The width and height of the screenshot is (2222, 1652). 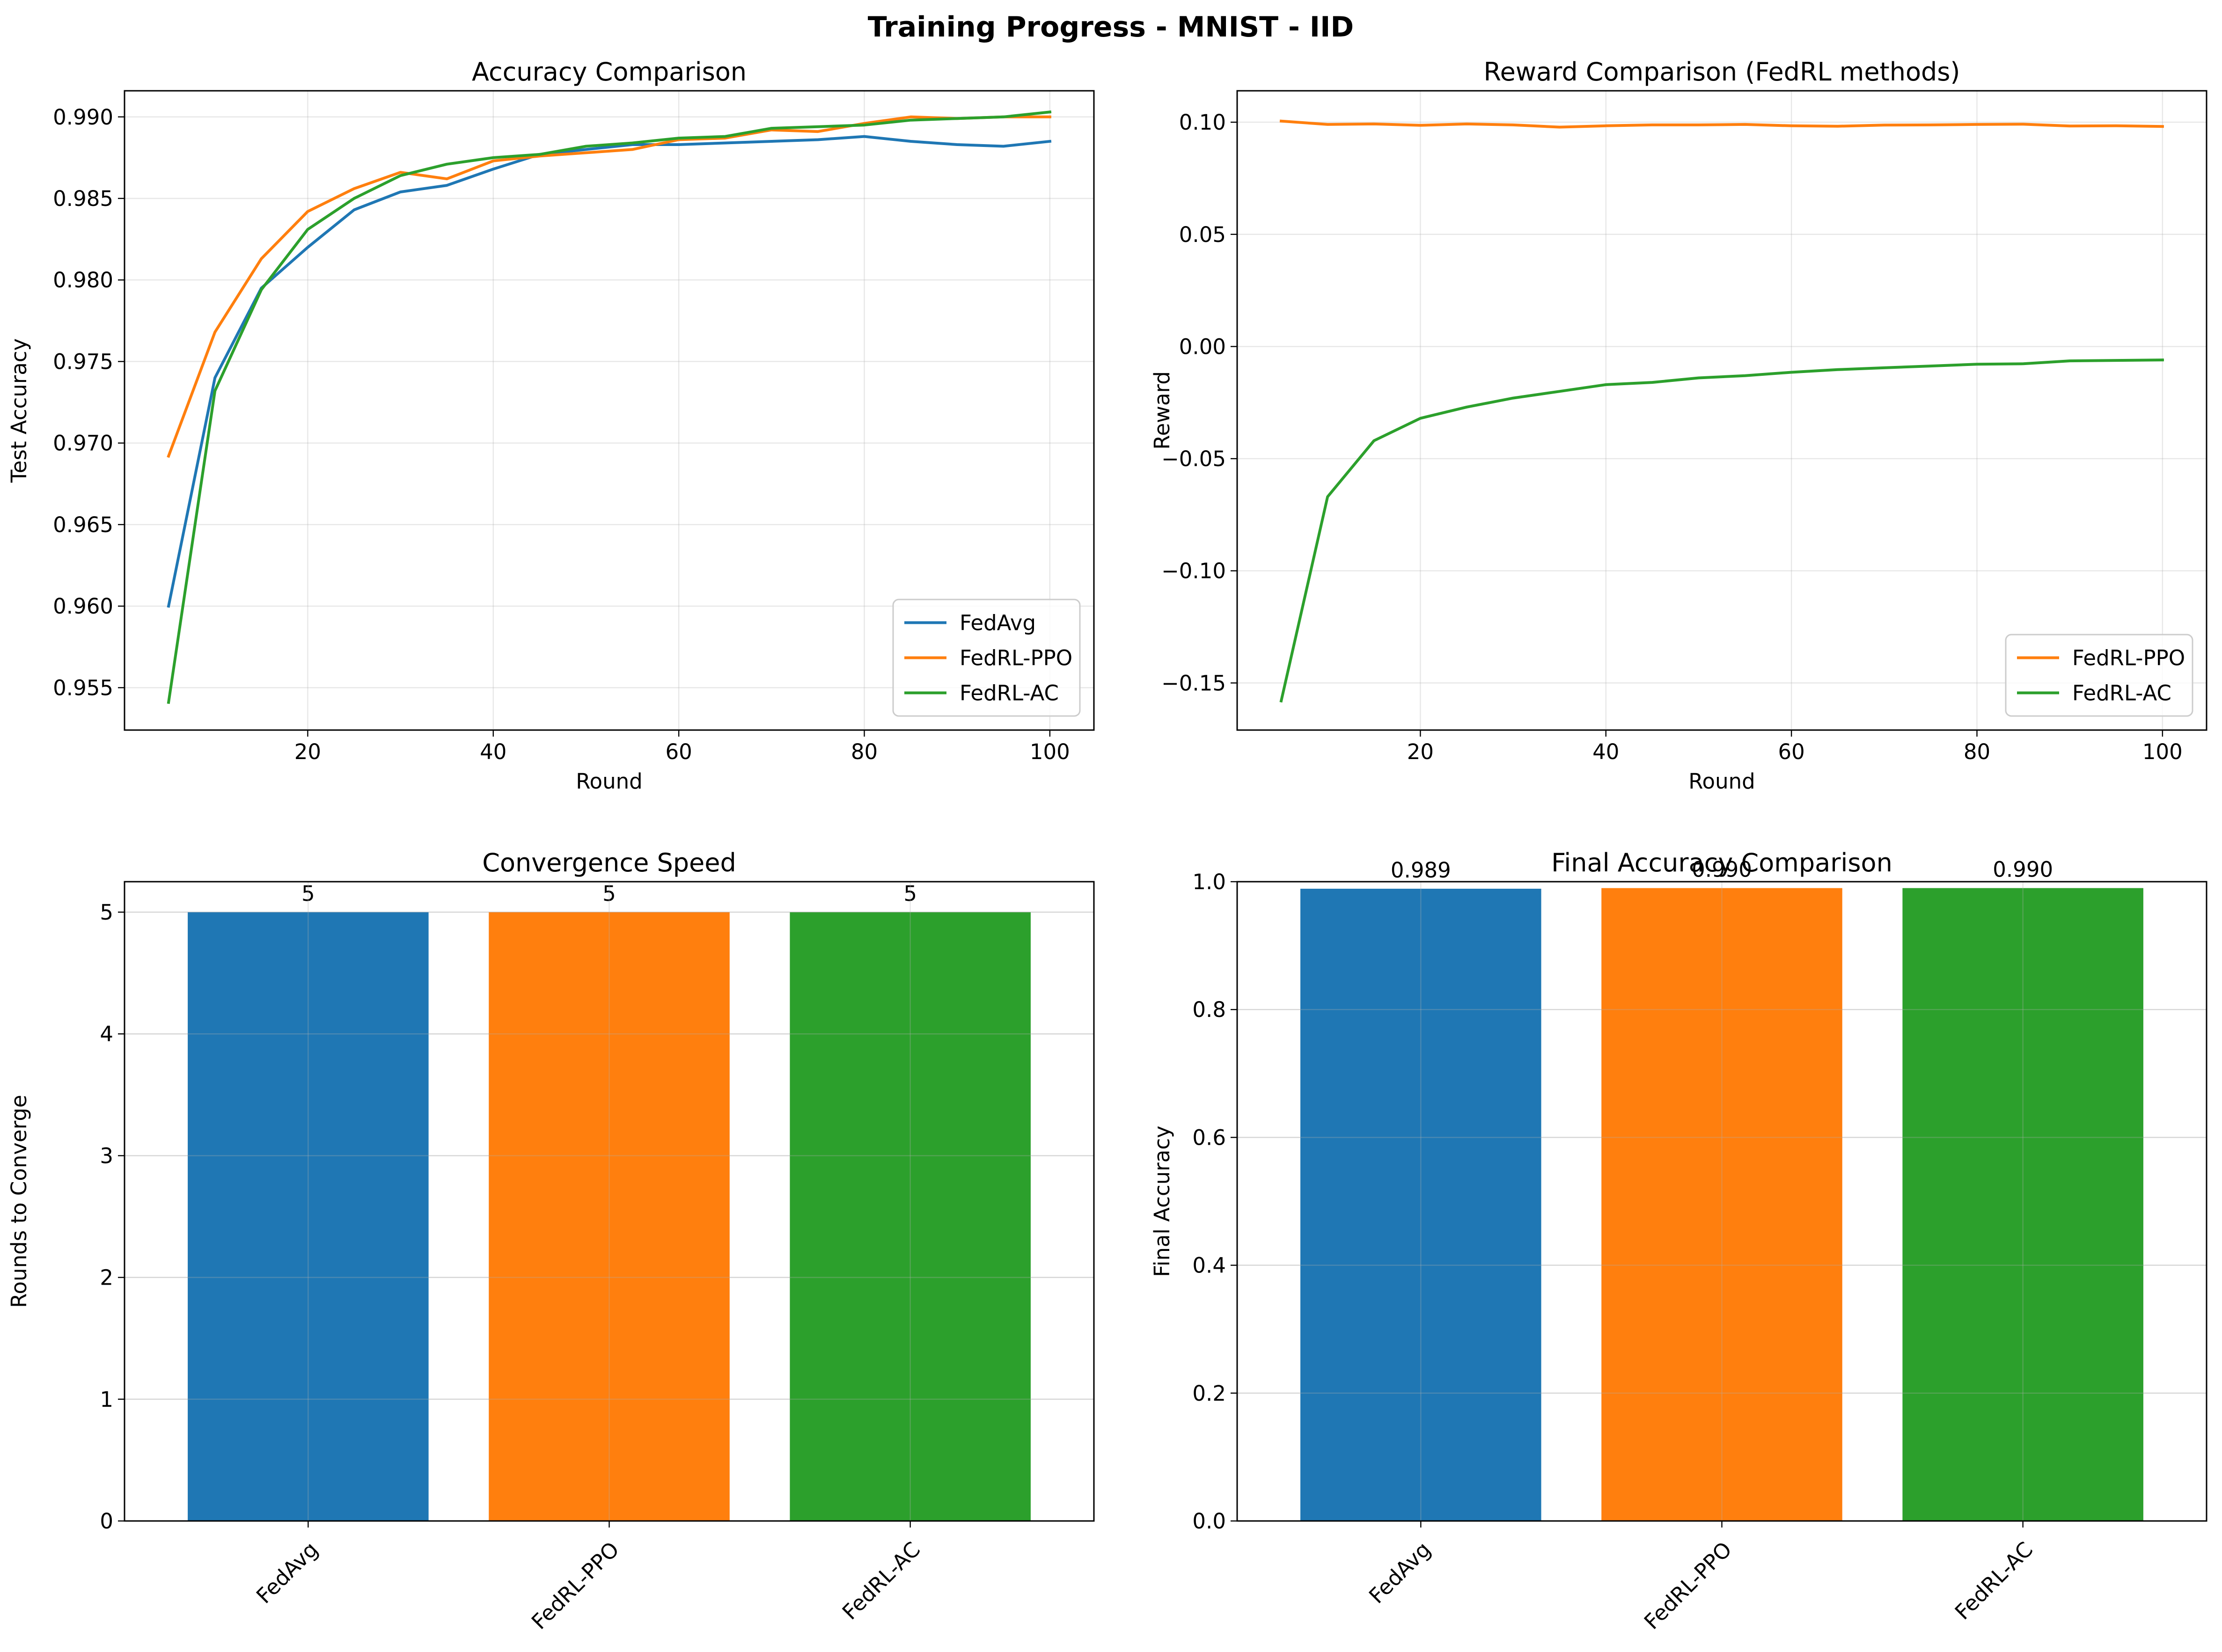 What do you see at coordinates (1193, 572) in the screenshot?
I see `reward-y-tick-label: −0.10` at bounding box center [1193, 572].